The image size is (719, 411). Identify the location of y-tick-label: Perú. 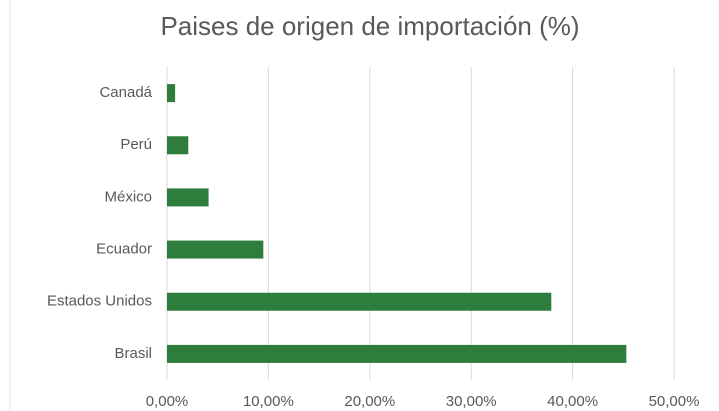
(136, 144).